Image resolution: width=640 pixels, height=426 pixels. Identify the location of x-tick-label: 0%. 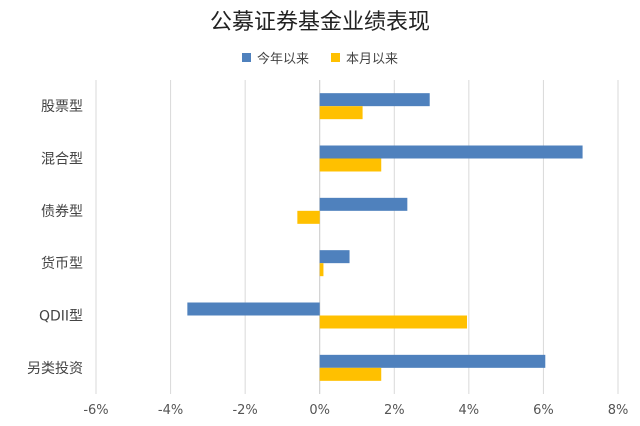
(319, 410).